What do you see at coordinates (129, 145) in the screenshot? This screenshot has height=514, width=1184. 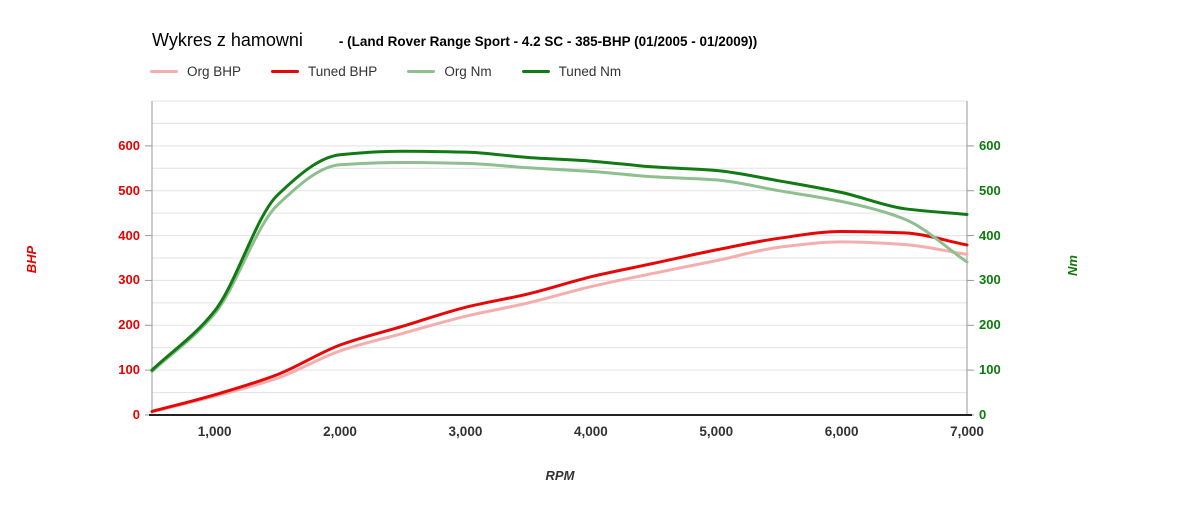 I see `left-axis-tick: 600` at bounding box center [129, 145].